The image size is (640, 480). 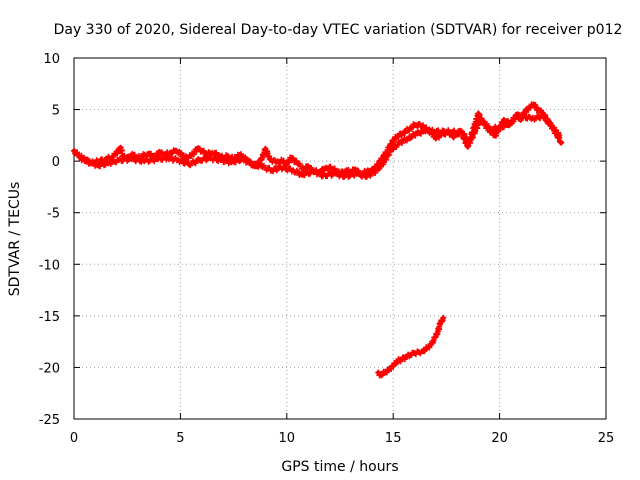 What do you see at coordinates (15, 239) in the screenshot?
I see `y-axis-title: SDTVAR / TECUs` at bounding box center [15, 239].